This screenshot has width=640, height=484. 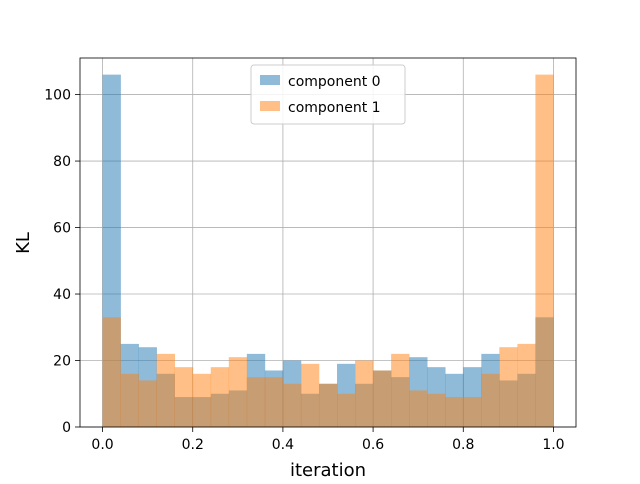 What do you see at coordinates (193, 445) in the screenshot?
I see `x-tick-label: 0.2` at bounding box center [193, 445].